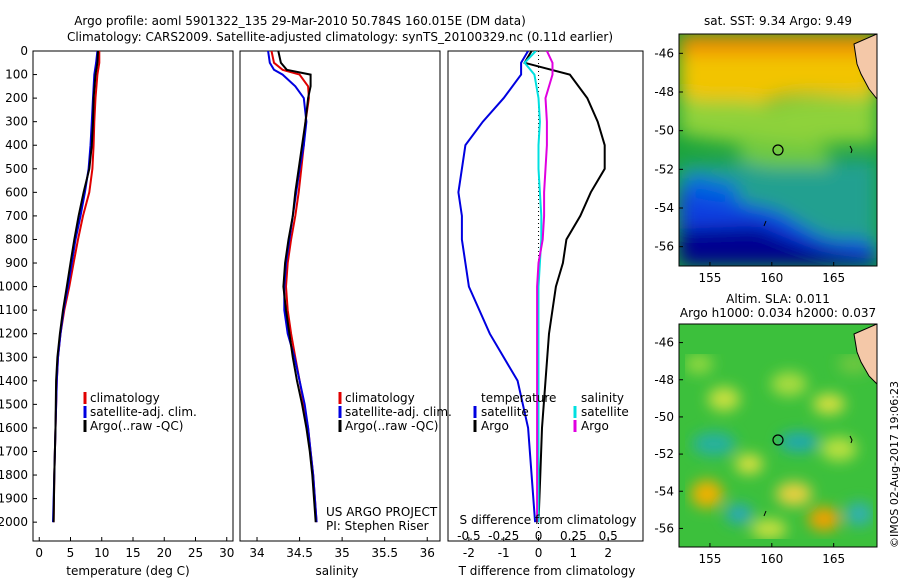 This screenshot has height=580, width=900. I want to click on diff-x2-tick-3: 0.25, so click(573, 536).